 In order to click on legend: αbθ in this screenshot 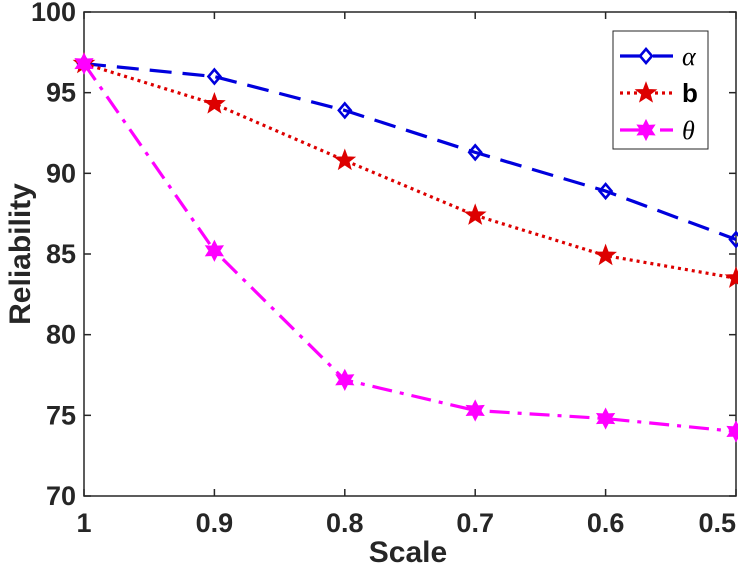, I will do `click(660, 90)`.